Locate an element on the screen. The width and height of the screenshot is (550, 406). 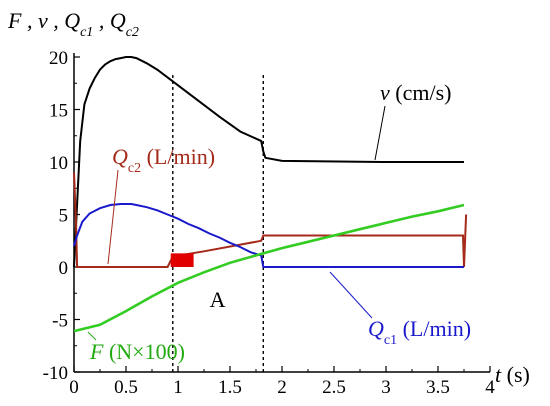
qc2-switching-block is located at coordinates (182, 260).